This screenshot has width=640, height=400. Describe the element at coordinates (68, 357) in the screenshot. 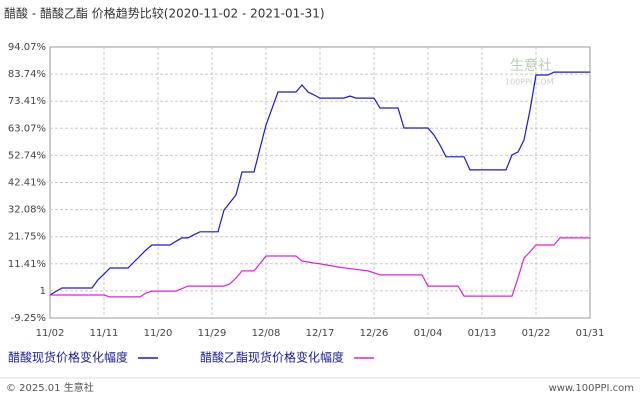

I see `legend-label: 醋酸现货价格变化幅度` at that location.